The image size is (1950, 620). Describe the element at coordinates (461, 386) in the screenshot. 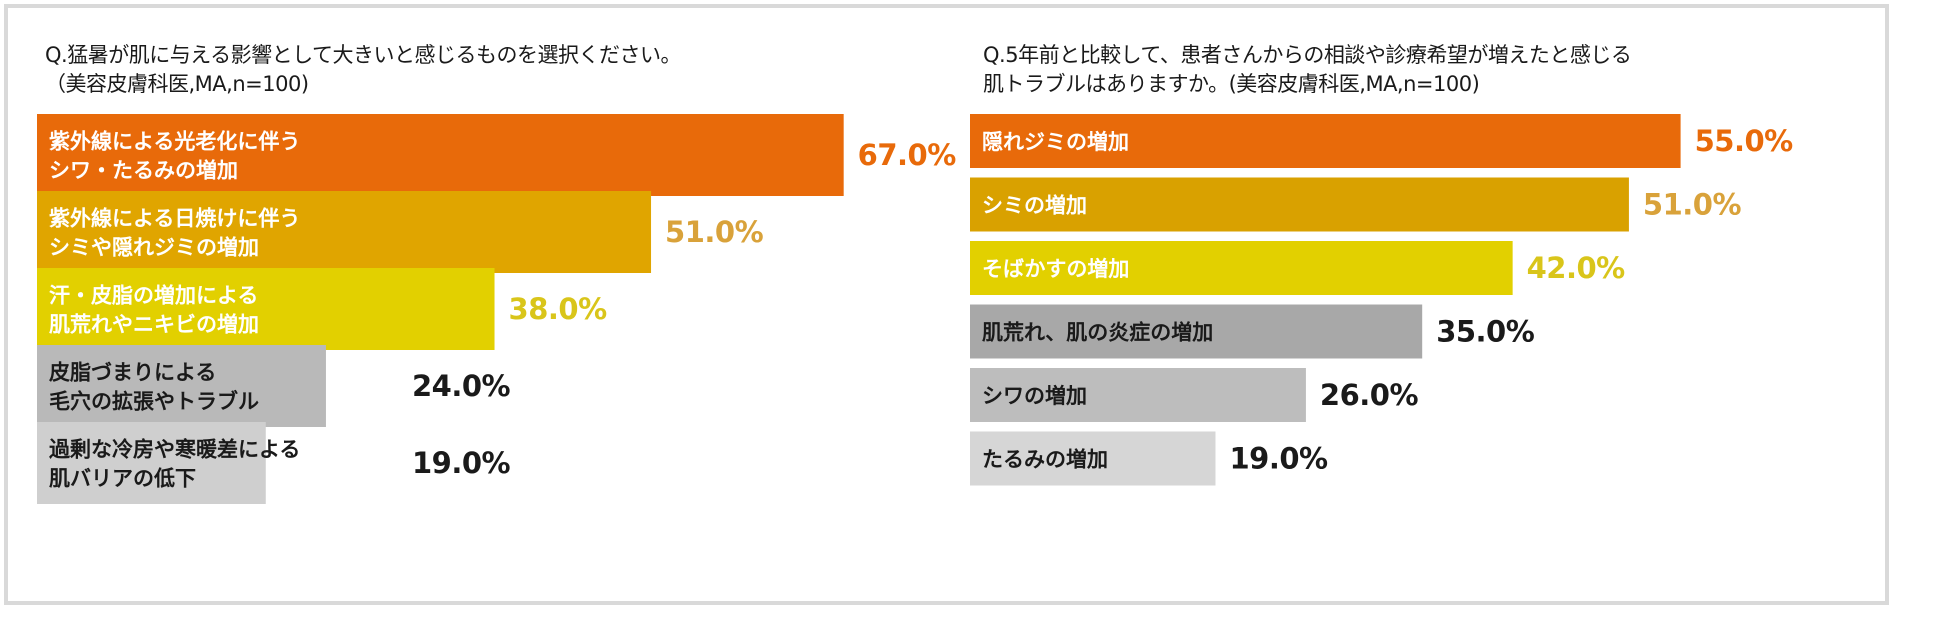

I see `left-value-label-4: 24.0%` at that location.